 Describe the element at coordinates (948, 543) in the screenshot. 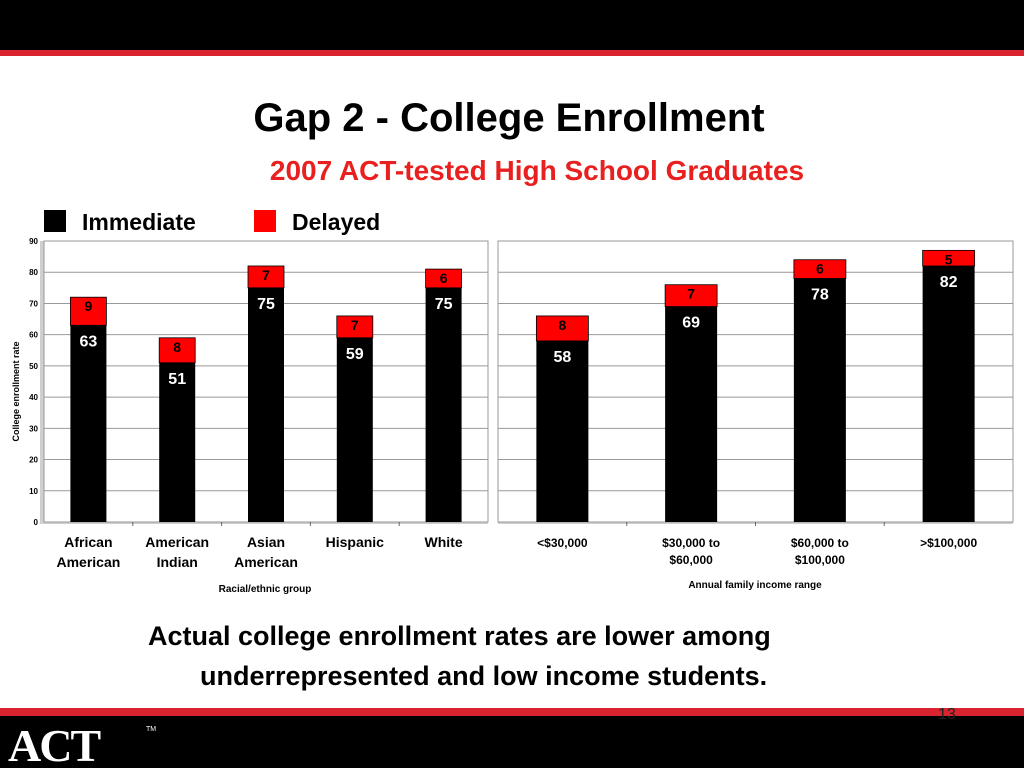

I see `x-tick-label-income-3: >$100,000` at that location.